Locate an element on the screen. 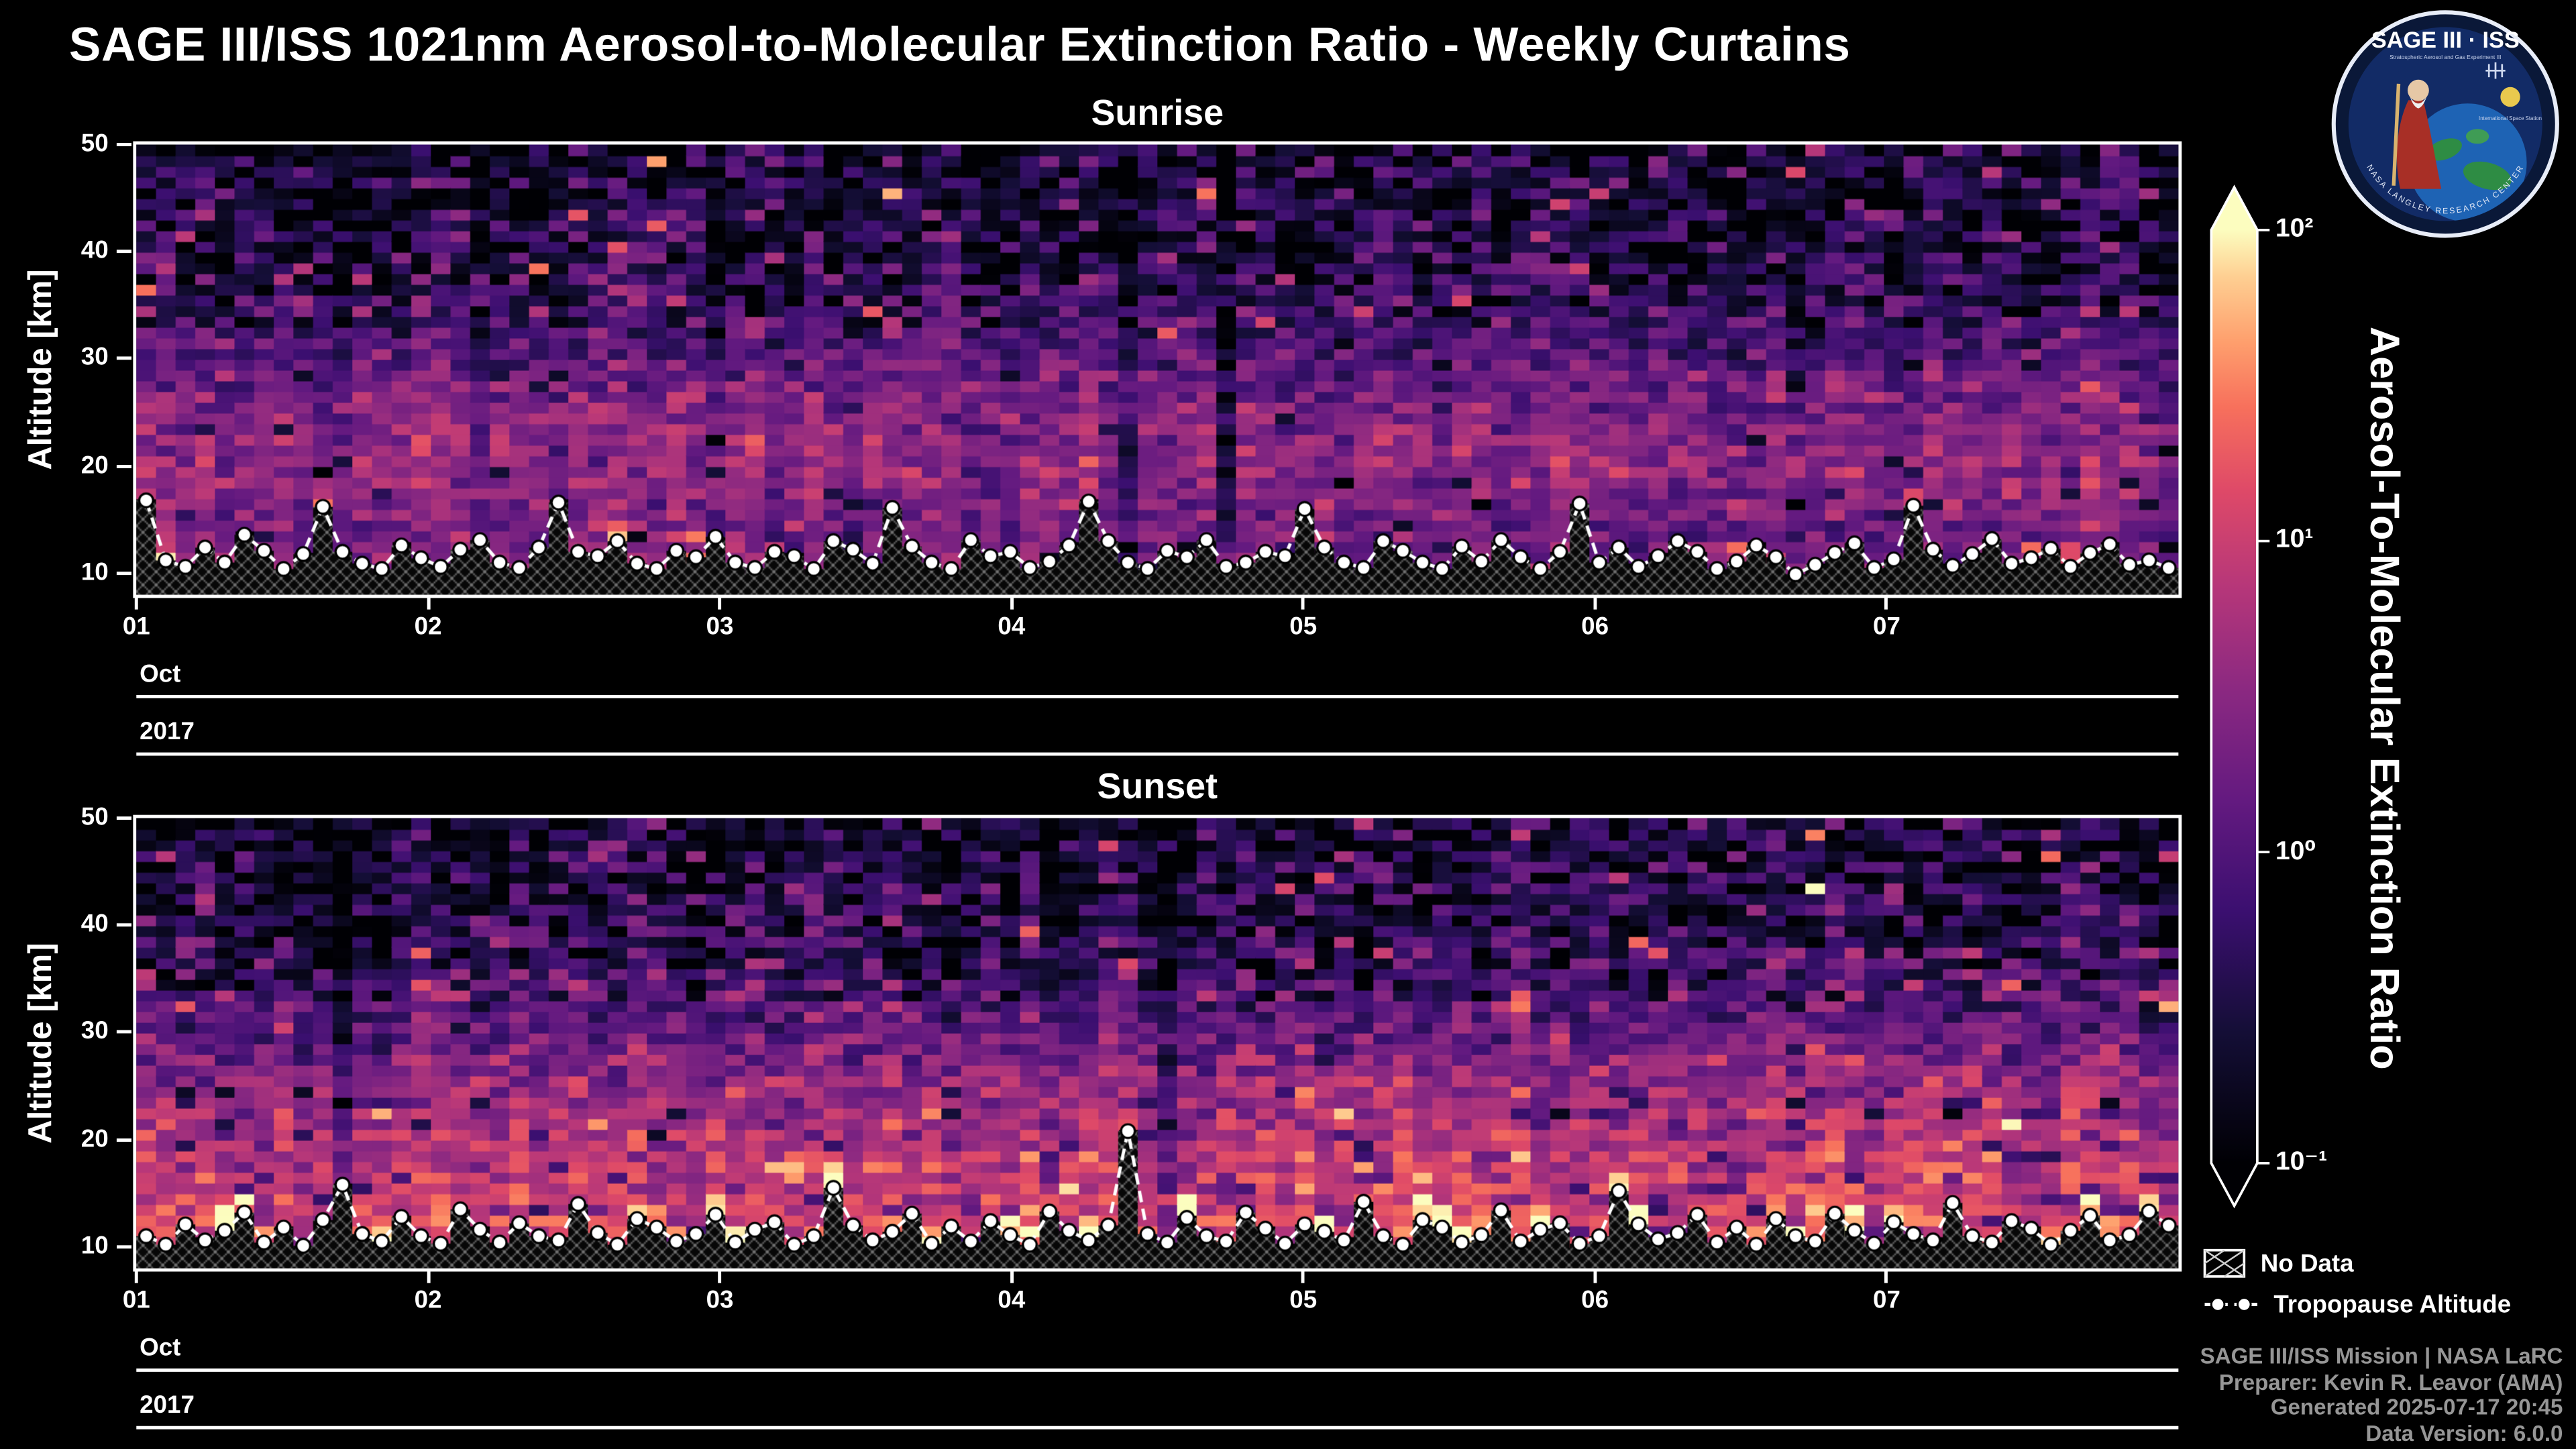 The height and width of the screenshot is (1449, 2576). logo-sage-head is located at coordinates (2418, 90).